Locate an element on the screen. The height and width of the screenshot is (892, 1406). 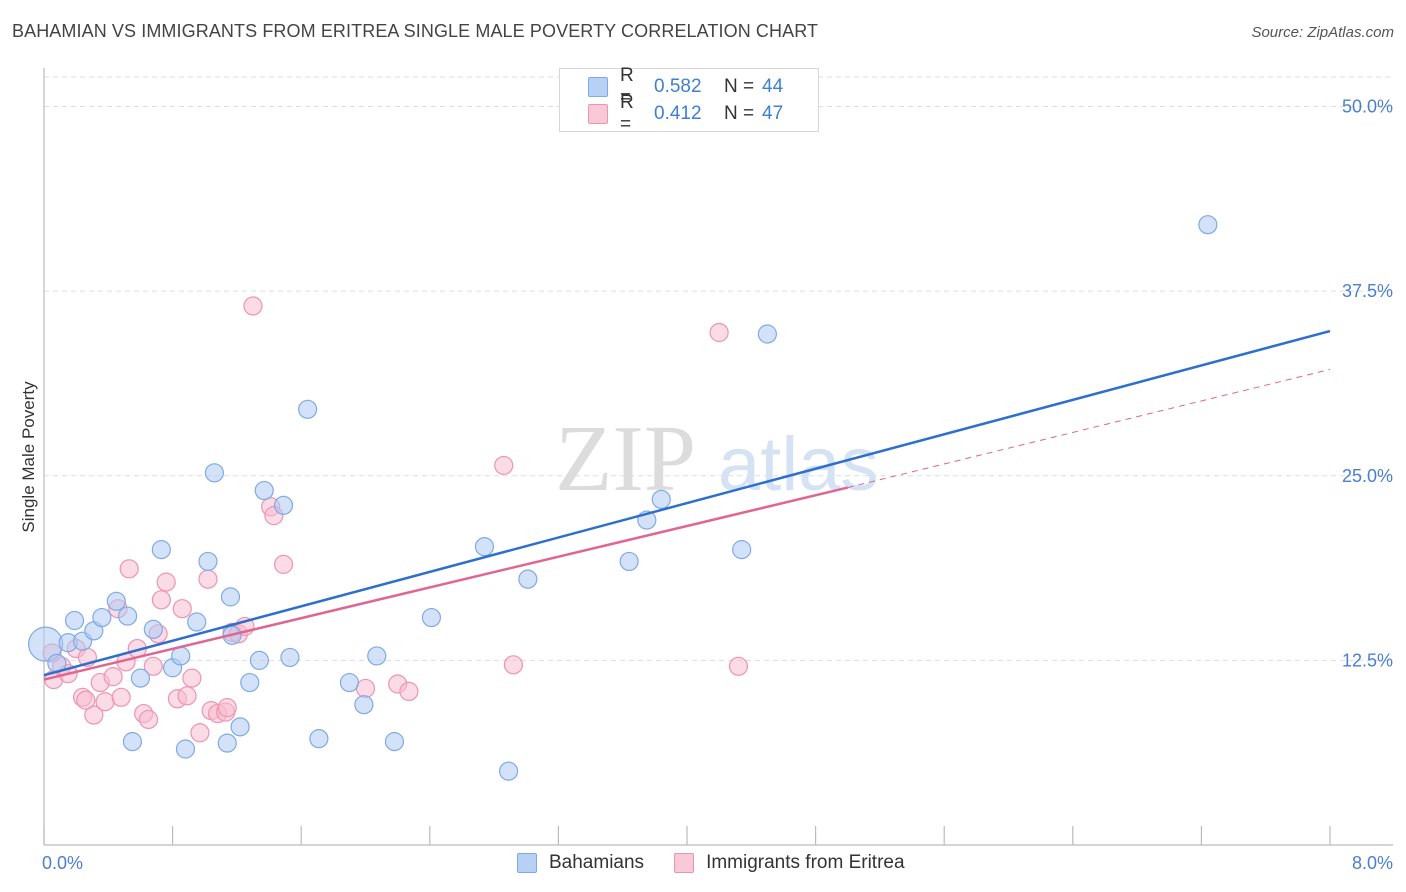
legend-r-value: 0.412 is located at coordinates (678, 113).